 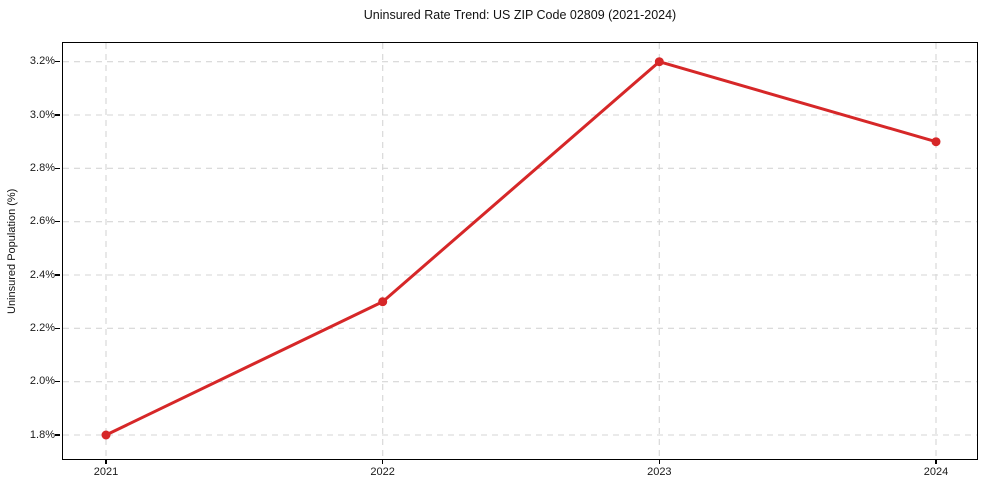 I want to click on y-tick-label: 2.0%, so click(x=42, y=381).